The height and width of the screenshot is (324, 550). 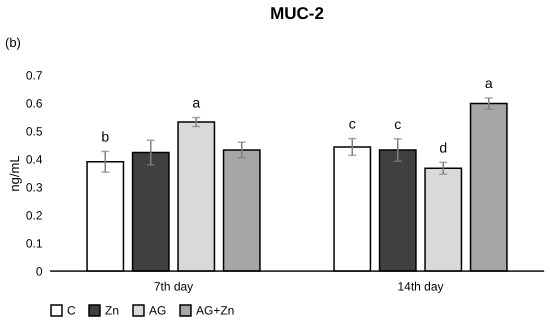 I want to click on x-tick-label: 7th day, so click(x=174, y=287).